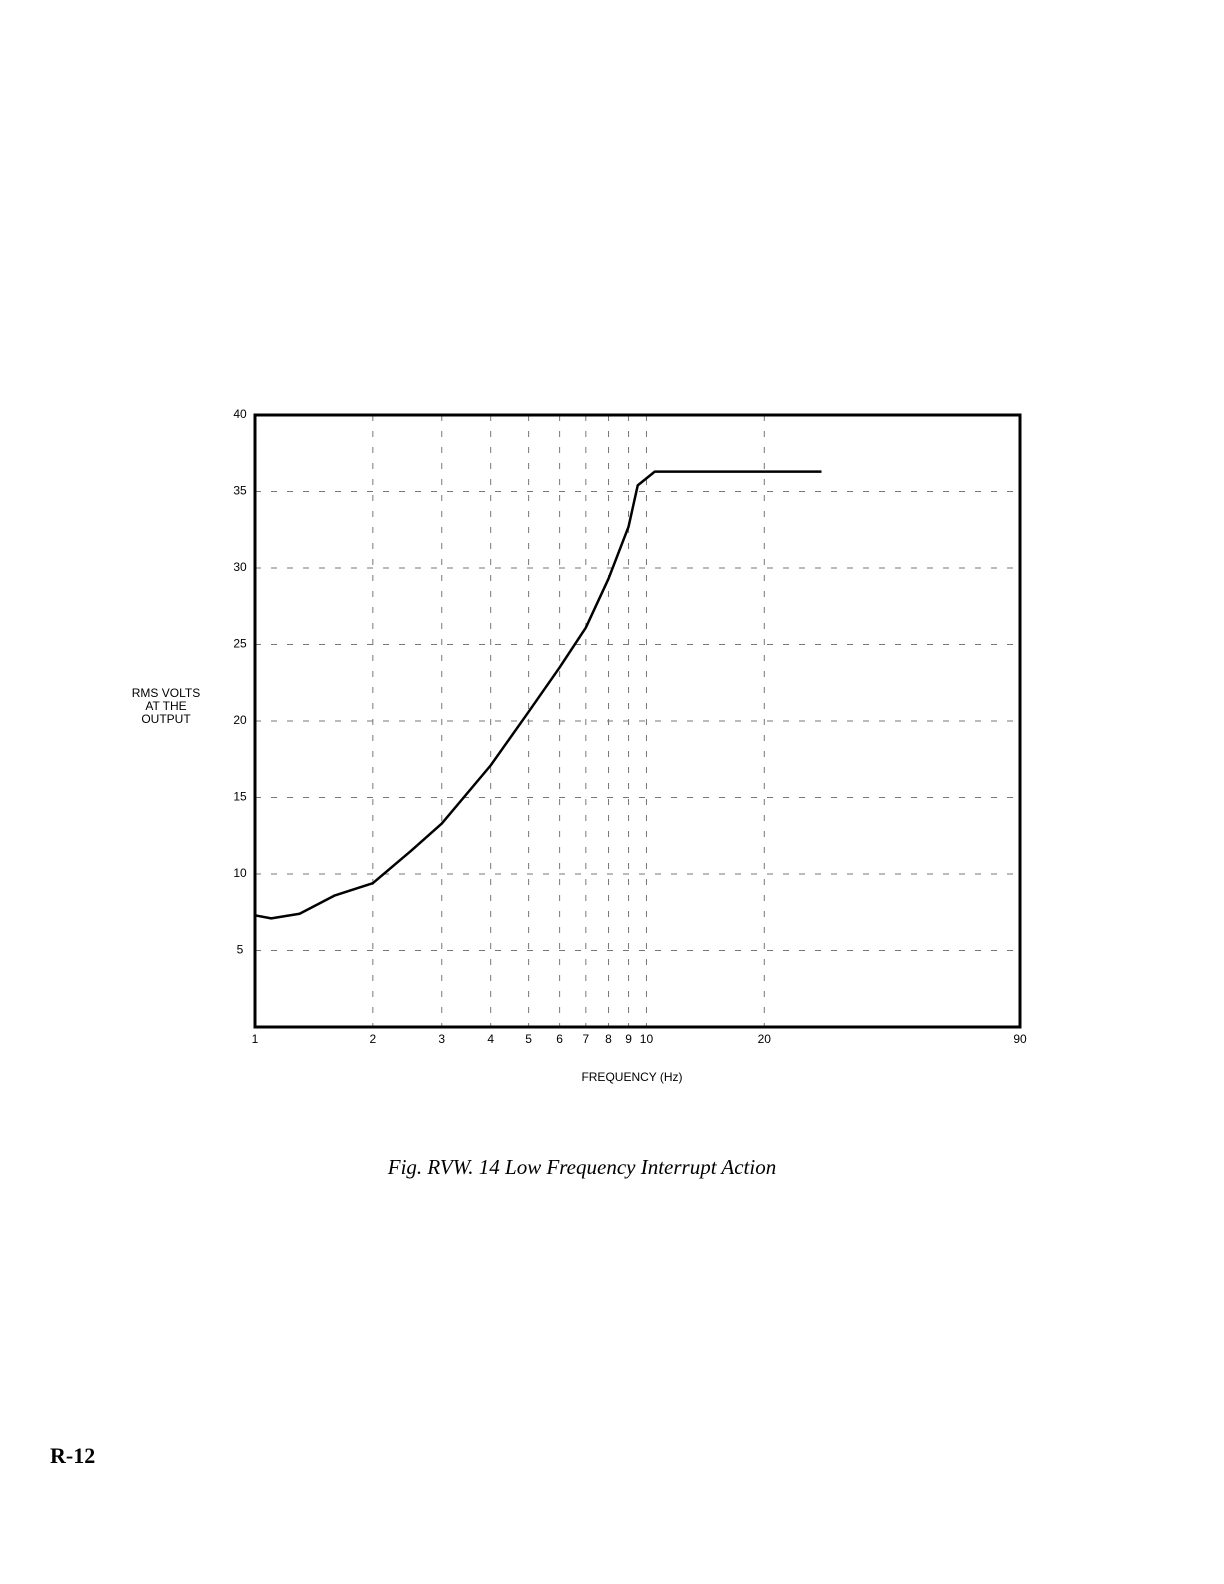 The width and height of the screenshot is (1224, 1584). What do you see at coordinates (559, 1039) in the screenshot?
I see `x-tick-label: 6` at bounding box center [559, 1039].